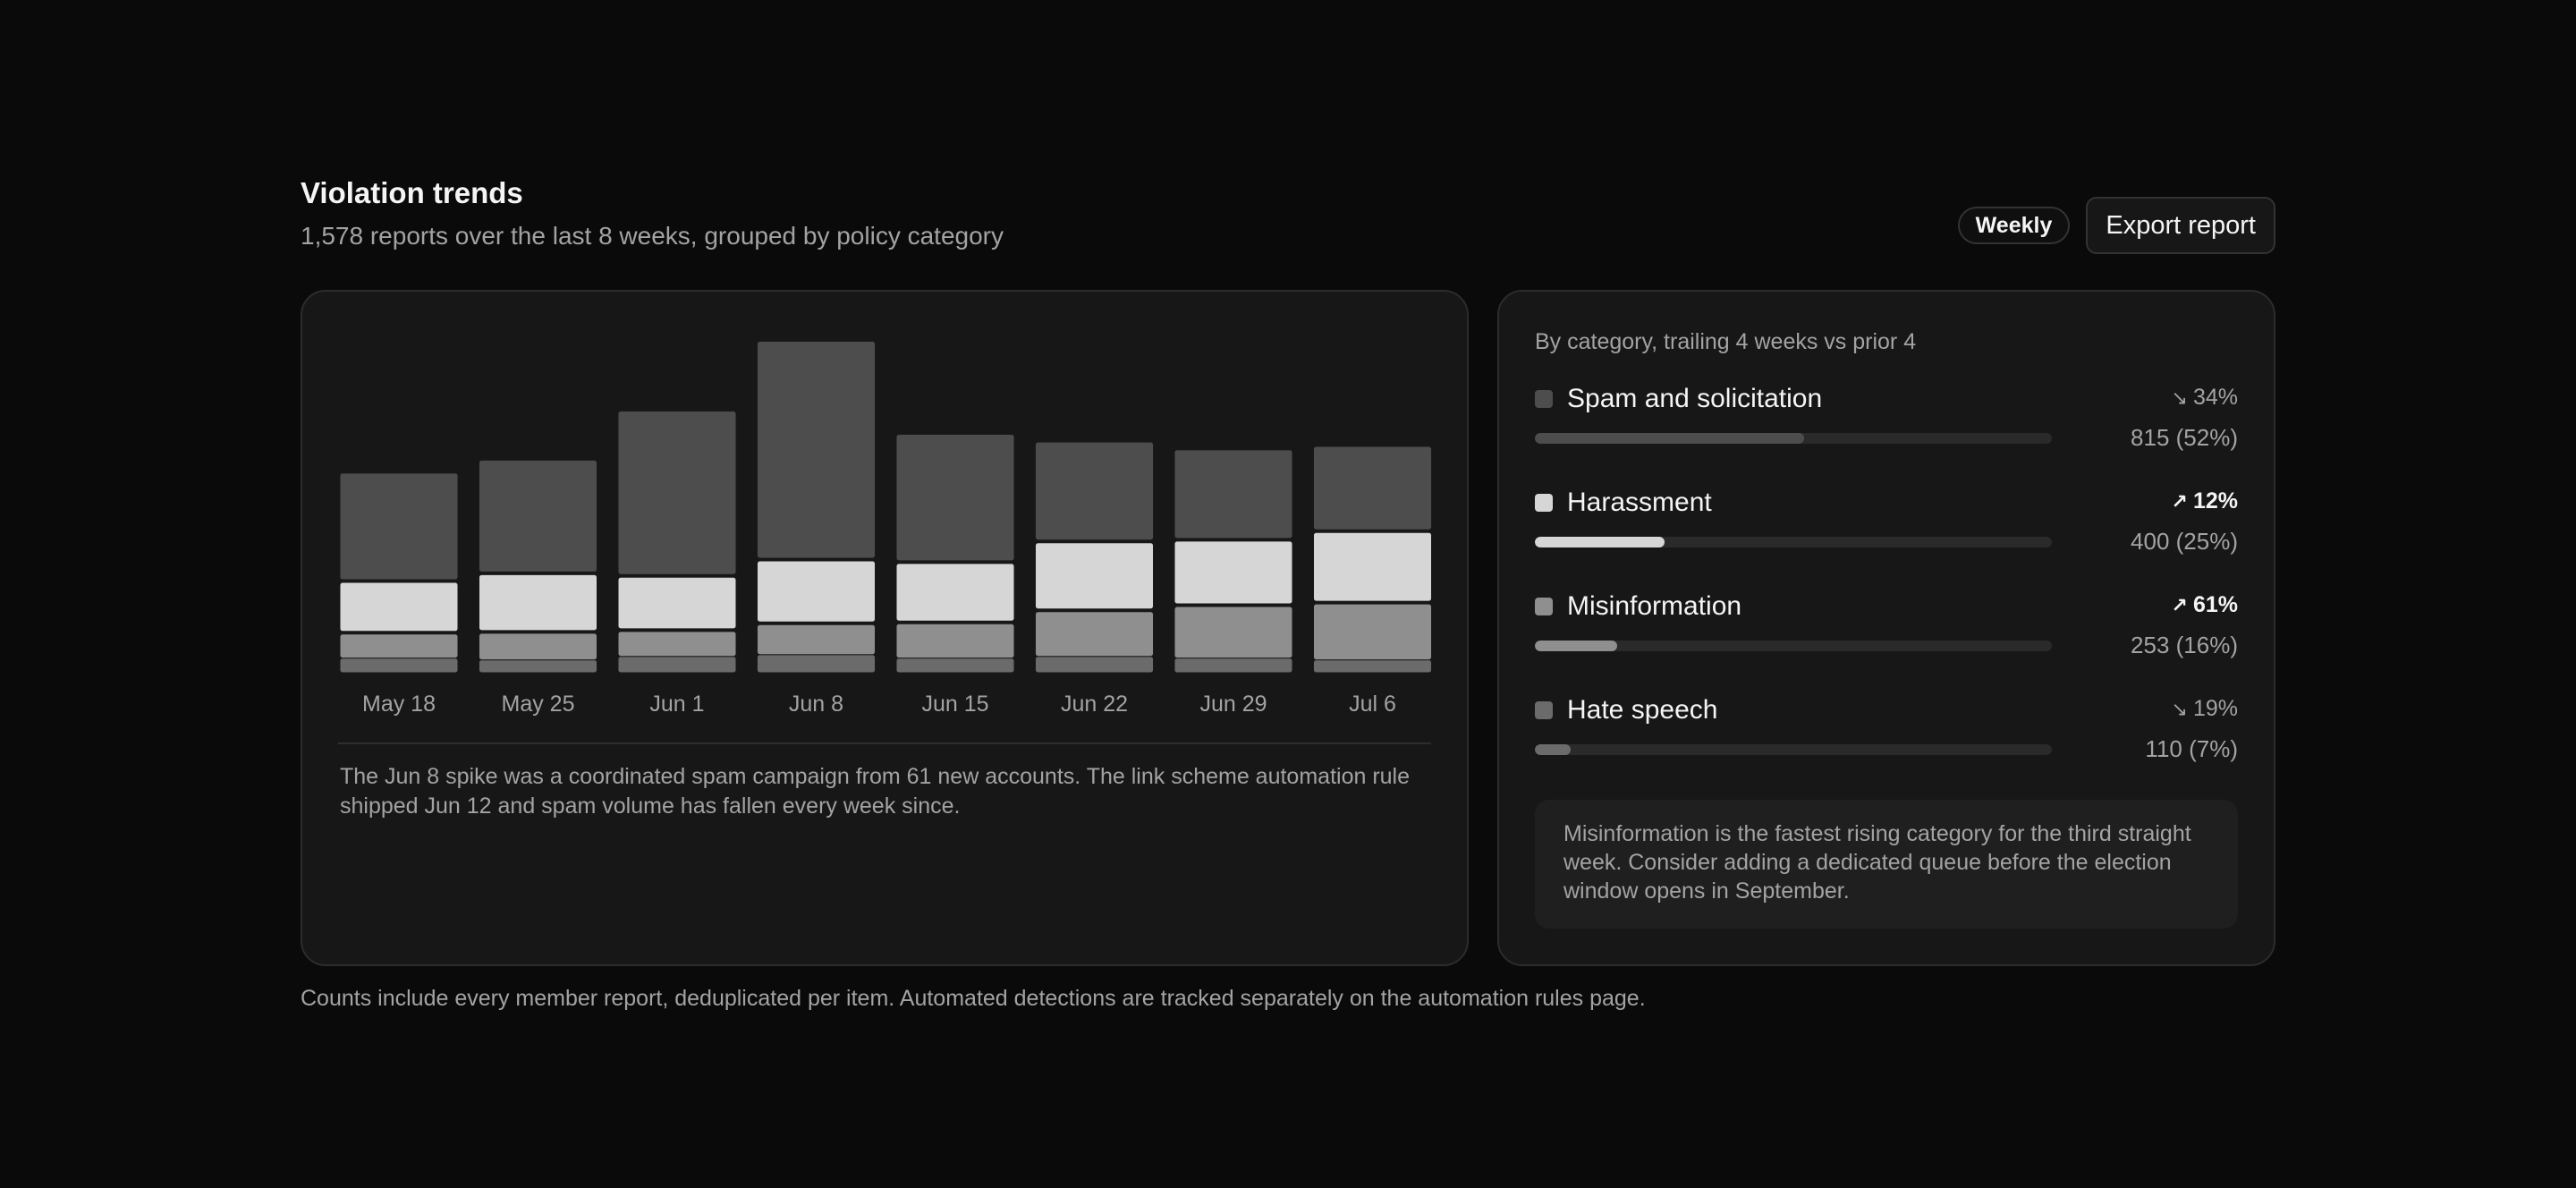 This screenshot has height=1188, width=2576. I want to click on category-trend: ↘ 19%, so click(2205, 709).